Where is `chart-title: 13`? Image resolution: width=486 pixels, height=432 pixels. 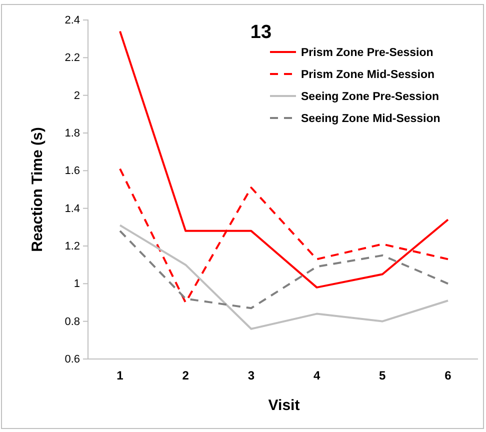 chart-title: 13 is located at coordinates (261, 32).